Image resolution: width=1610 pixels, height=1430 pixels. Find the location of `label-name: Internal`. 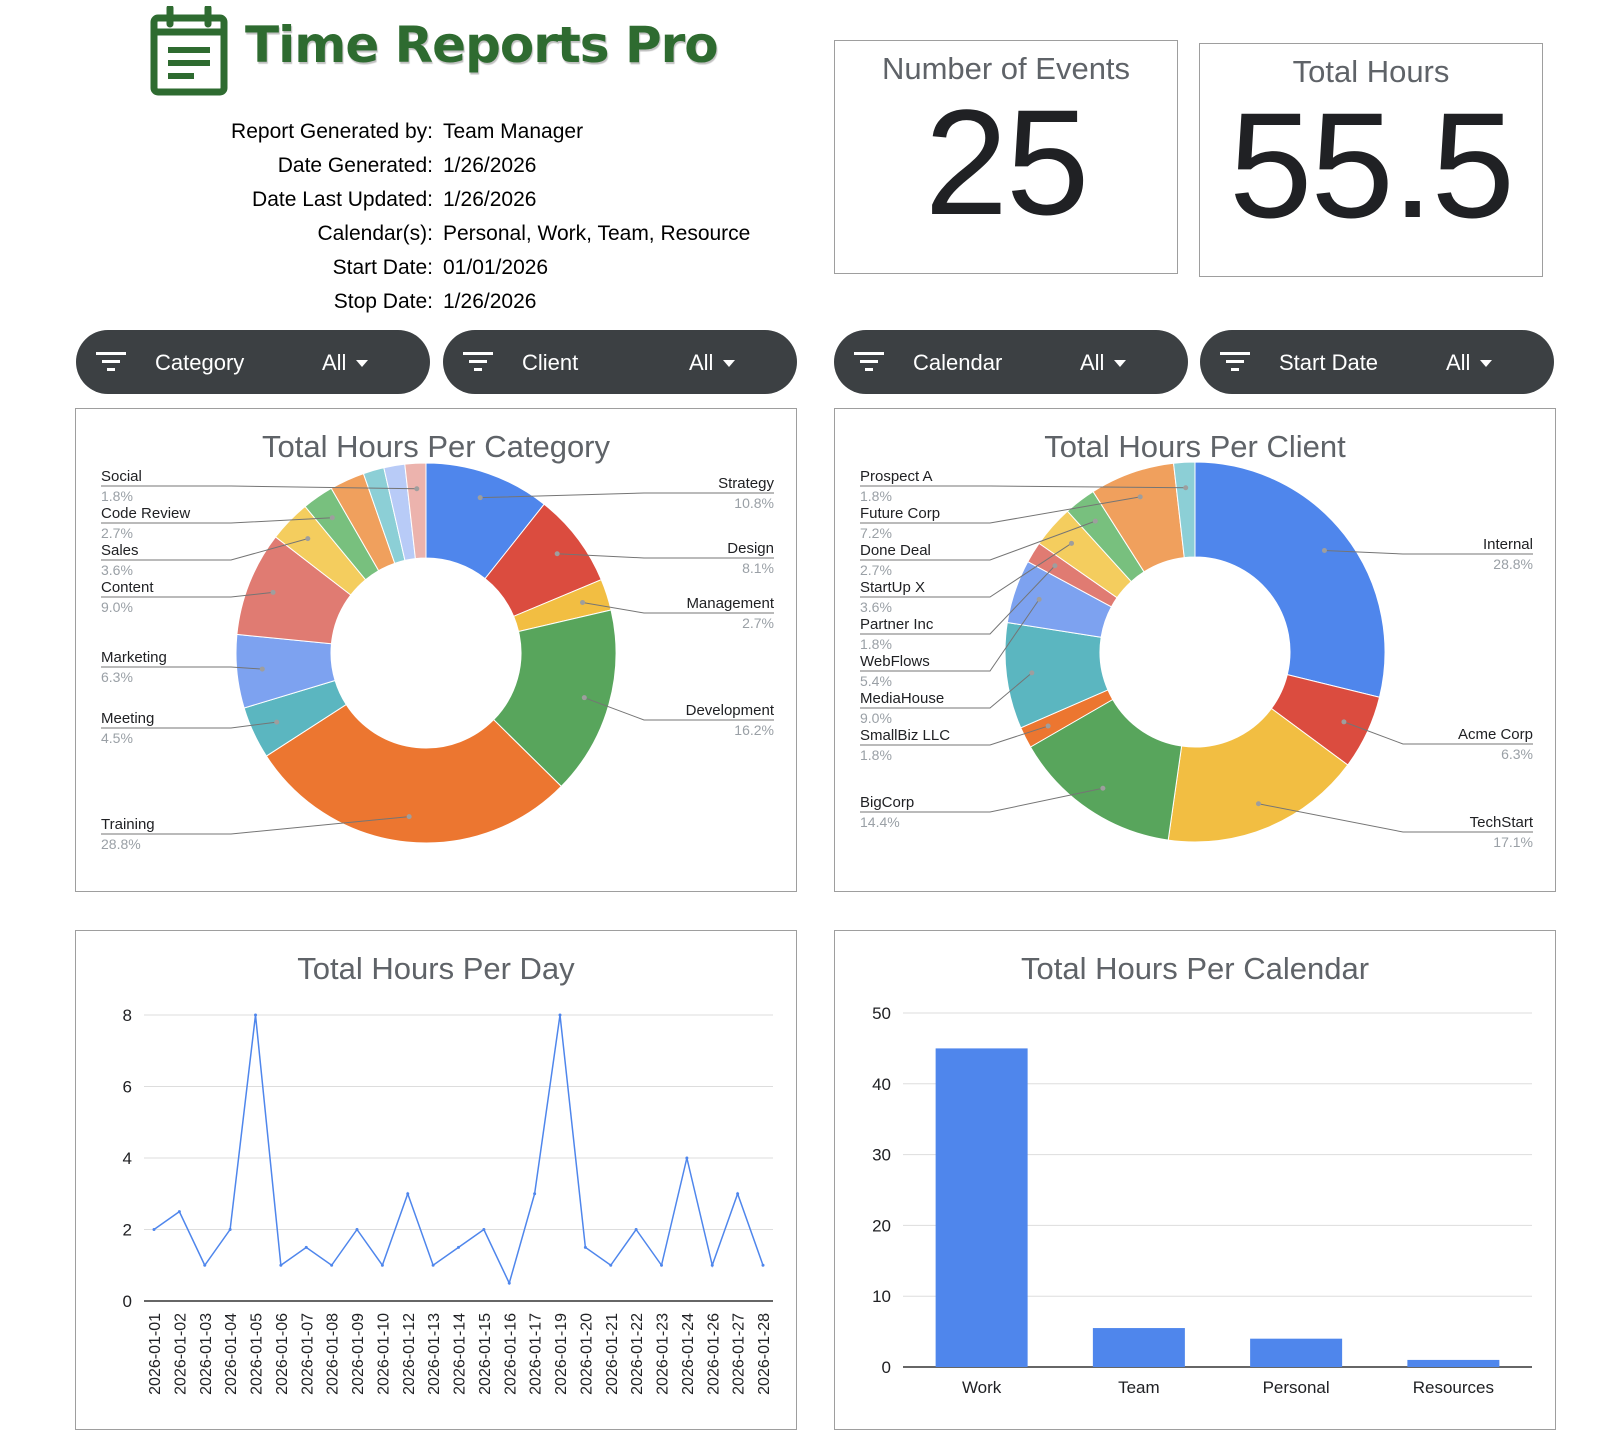

label-name: Internal is located at coordinates (1508, 544).